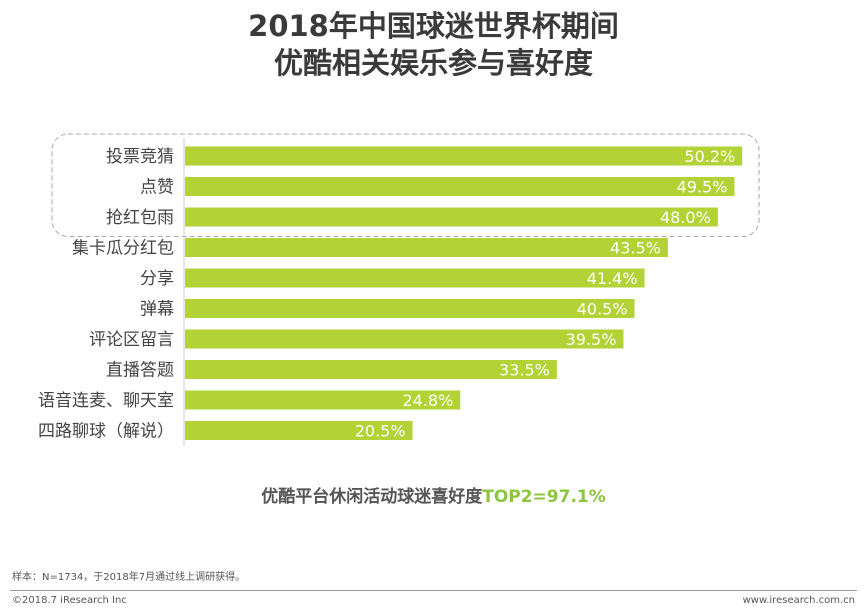  What do you see at coordinates (157, 310) in the screenshot?
I see `category-label: 弹幕` at bounding box center [157, 310].